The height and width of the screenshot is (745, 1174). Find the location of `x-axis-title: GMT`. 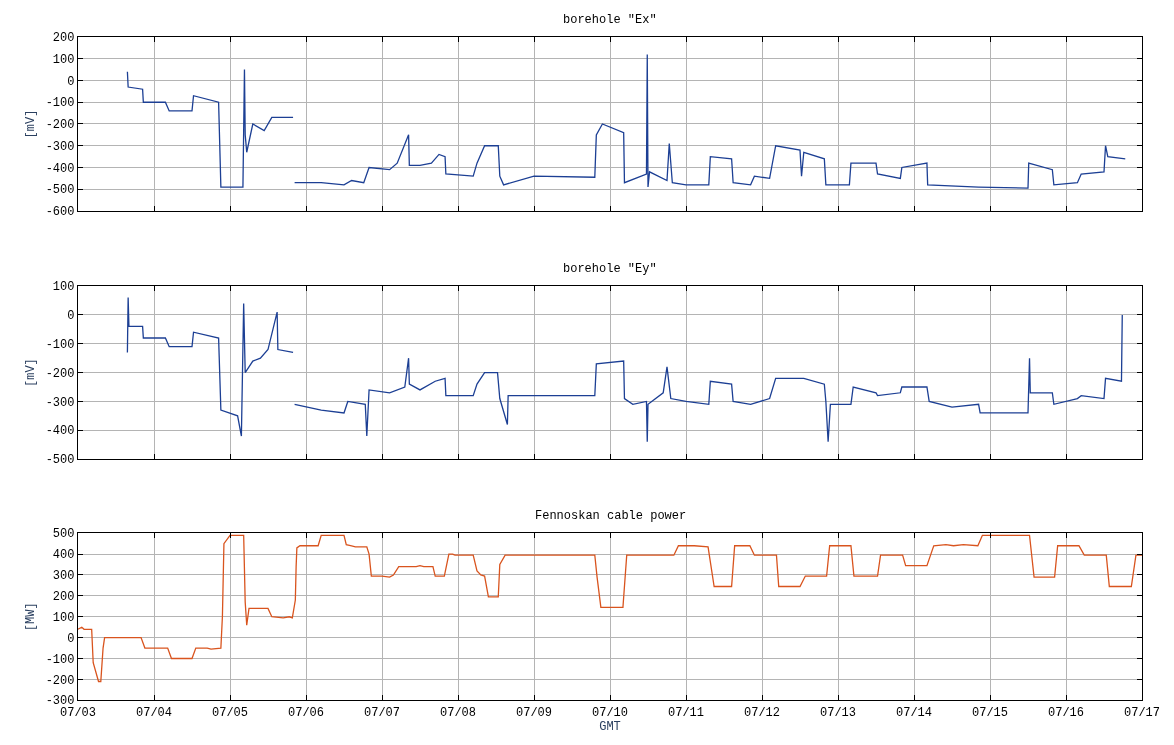

x-axis-title: GMT is located at coordinates (610, 726).